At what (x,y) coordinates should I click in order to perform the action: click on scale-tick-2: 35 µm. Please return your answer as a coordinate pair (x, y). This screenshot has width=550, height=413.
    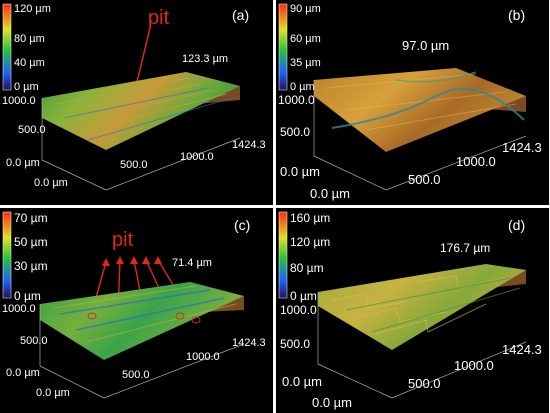
    Looking at the image, I should click on (305, 63).